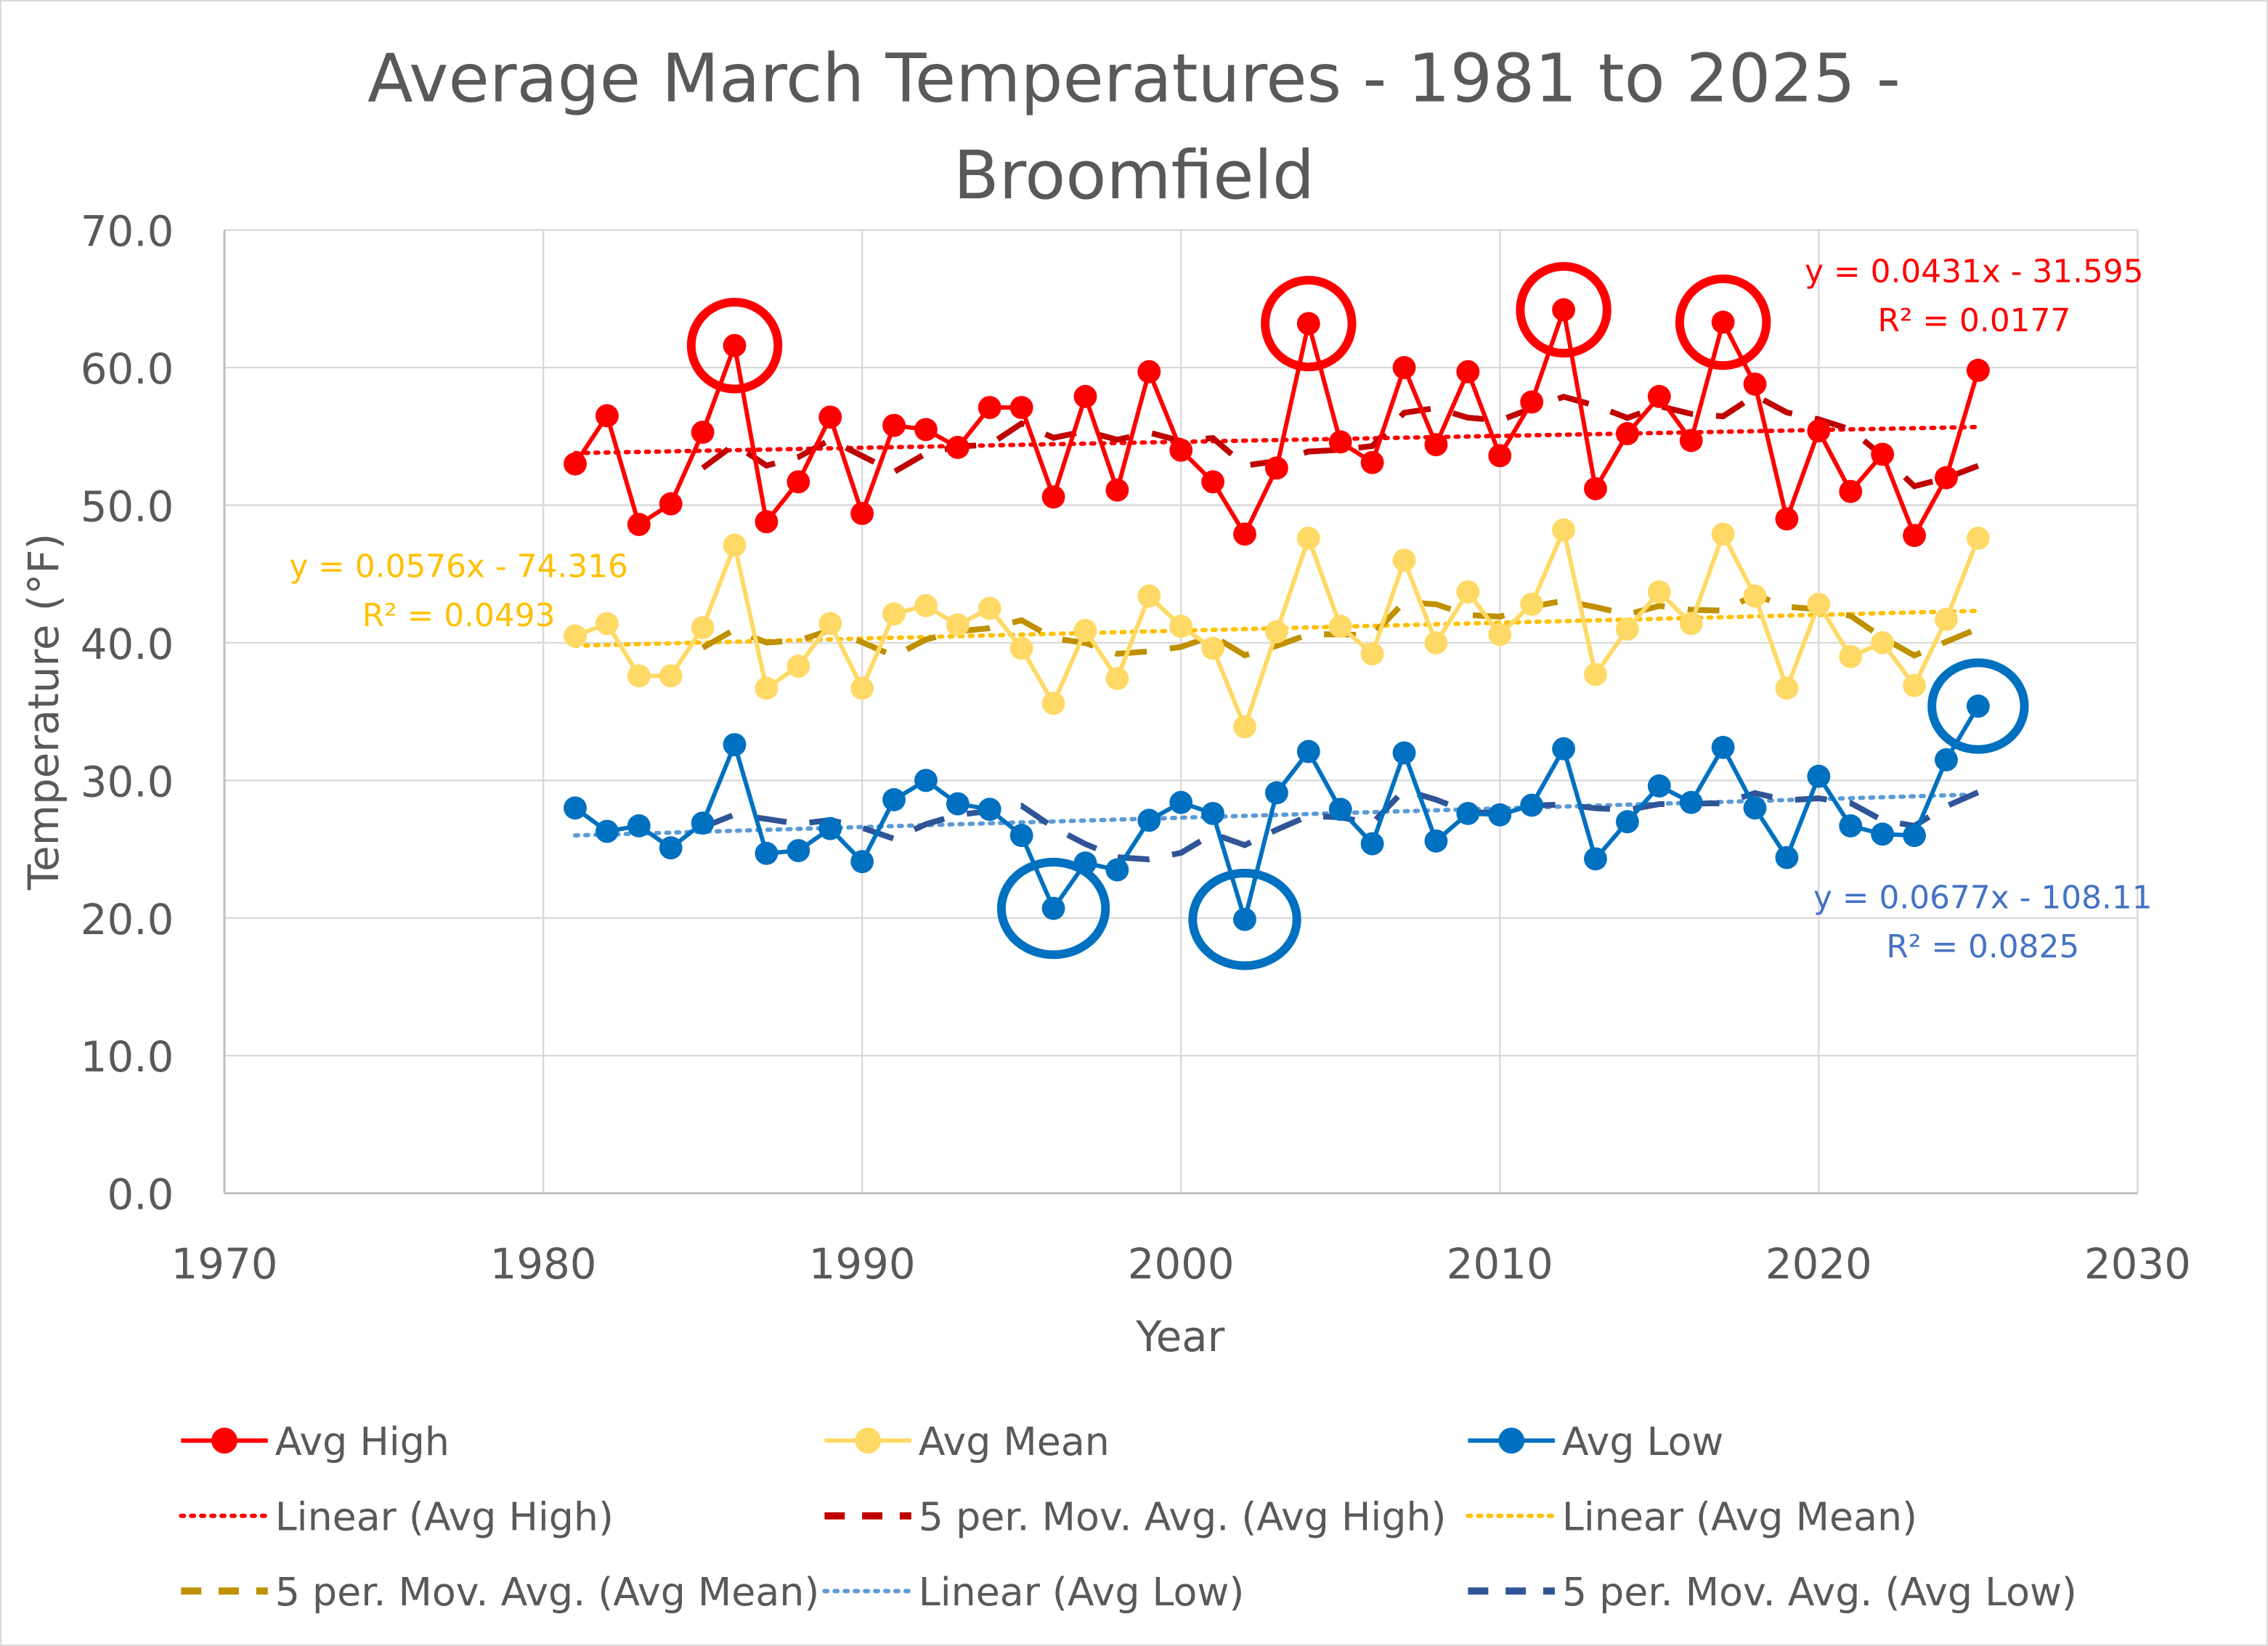 The height and width of the screenshot is (1646, 2268). Describe the element at coordinates (868, 1441) in the screenshot. I see `legend-marker-swatch` at that location.